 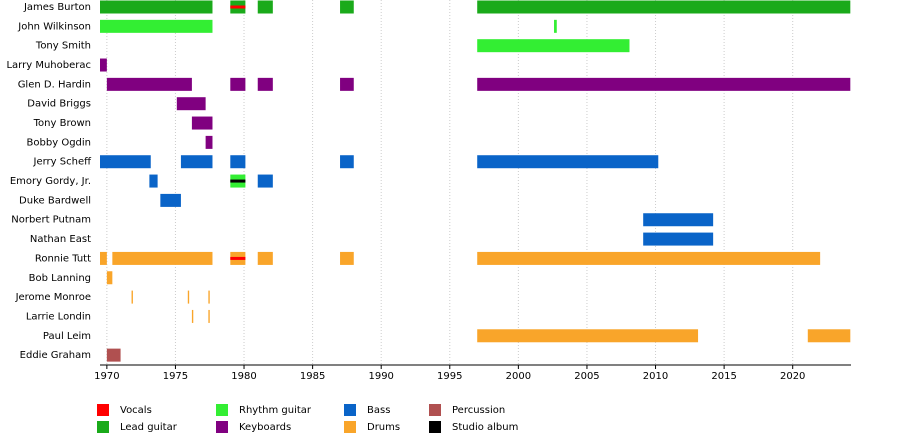 I want to click on member-name: Nathan East, so click(x=60, y=239).